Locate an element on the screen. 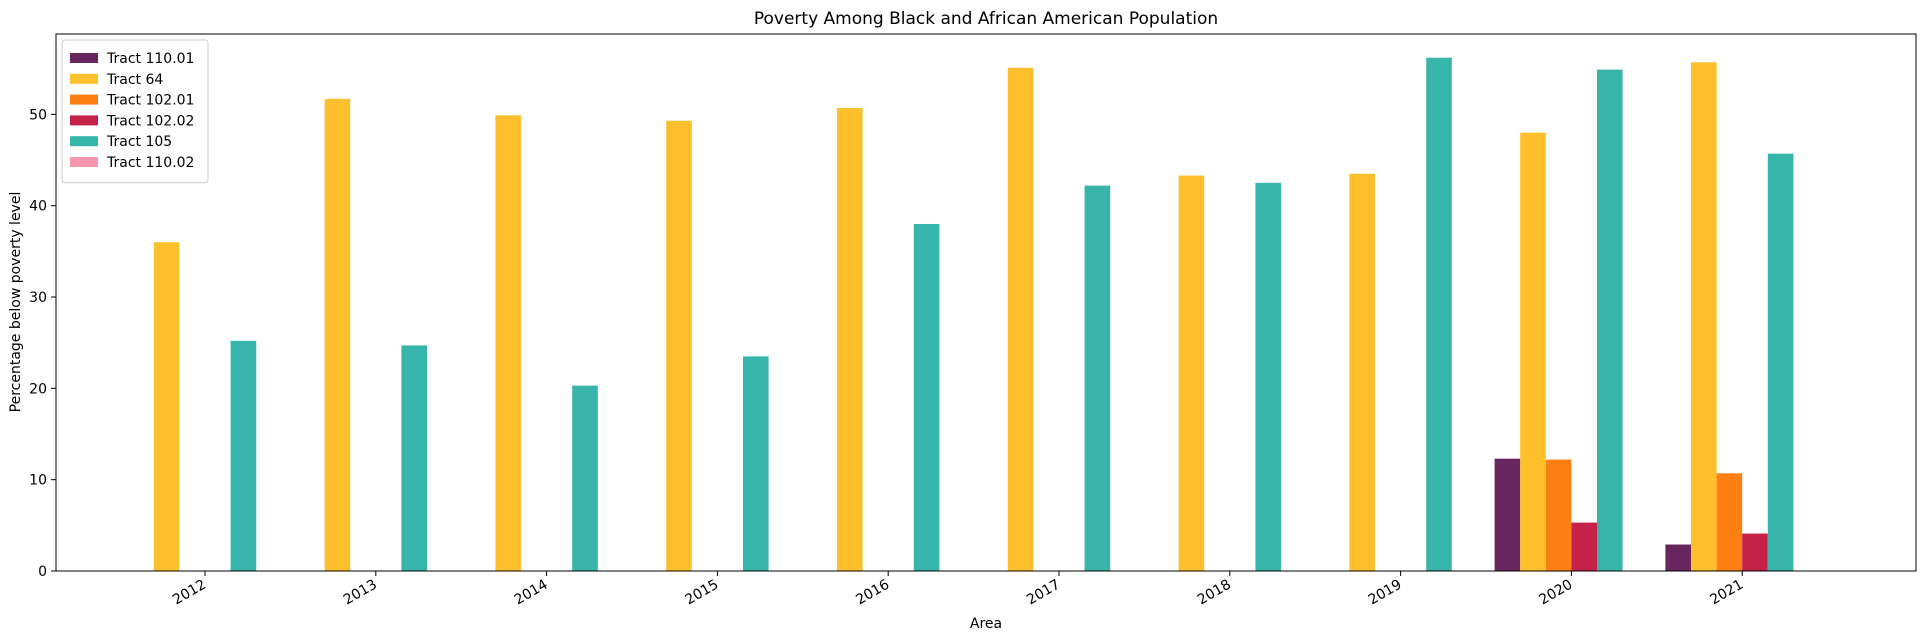 The image size is (1926, 640). y-tick-label-20: 20 is located at coordinates (38, 389).